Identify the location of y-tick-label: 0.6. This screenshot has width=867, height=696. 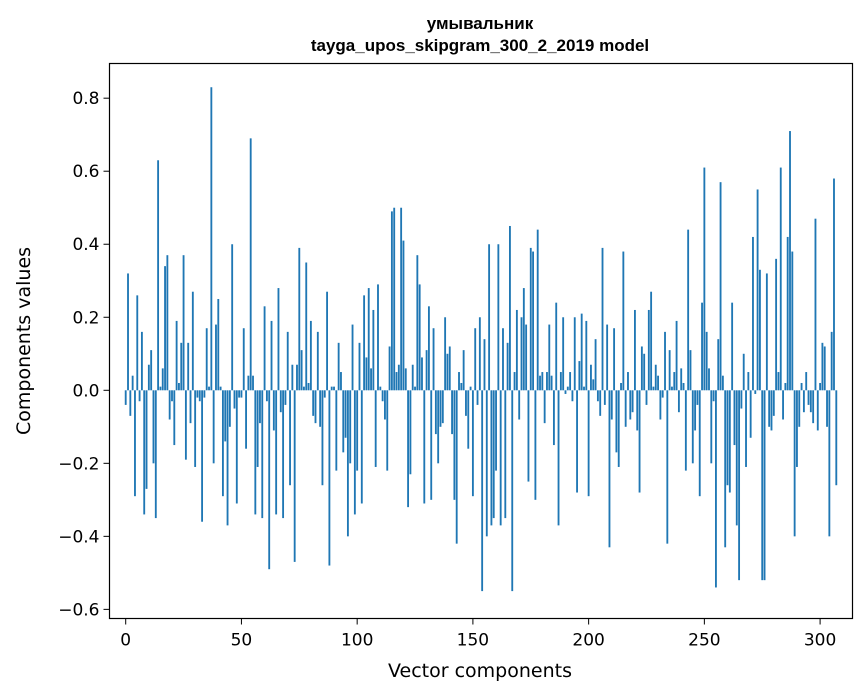
(85, 172).